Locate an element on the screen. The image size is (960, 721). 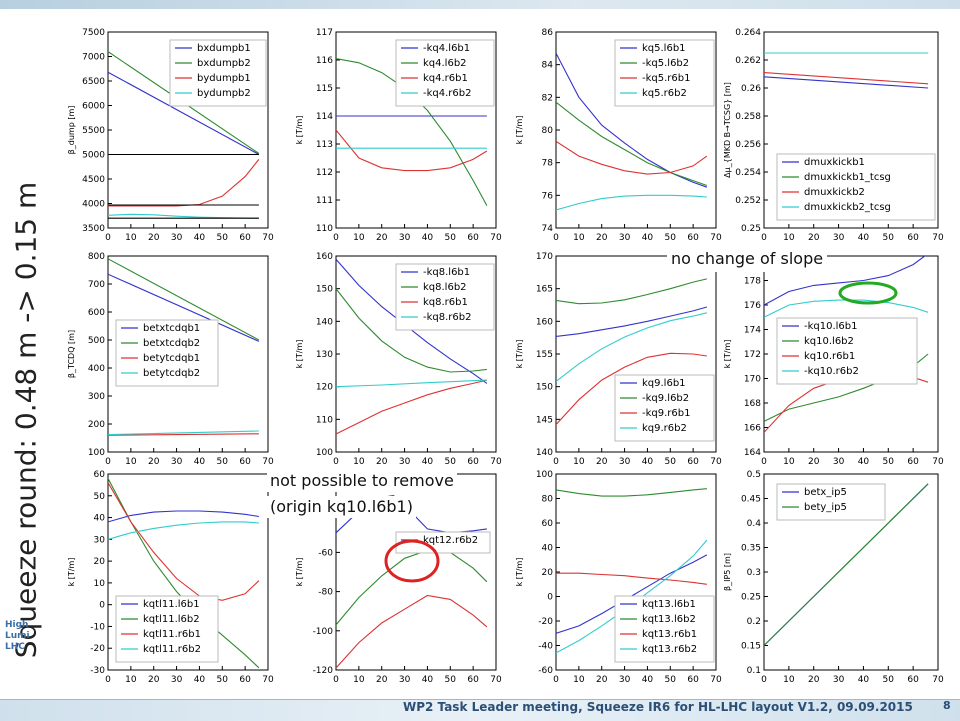
y-axis-label: β_dump [m] is located at coordinates (71, 130).